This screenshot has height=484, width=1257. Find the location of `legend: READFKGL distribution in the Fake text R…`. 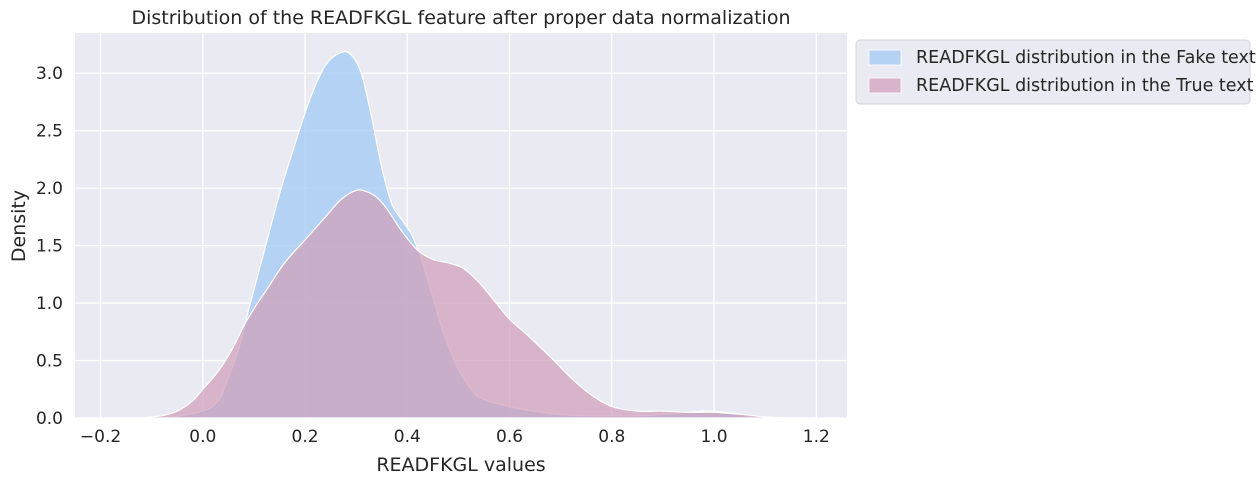

legend: READFKGL distribution in the Fake text R… is located at coordinates (1055, 72).